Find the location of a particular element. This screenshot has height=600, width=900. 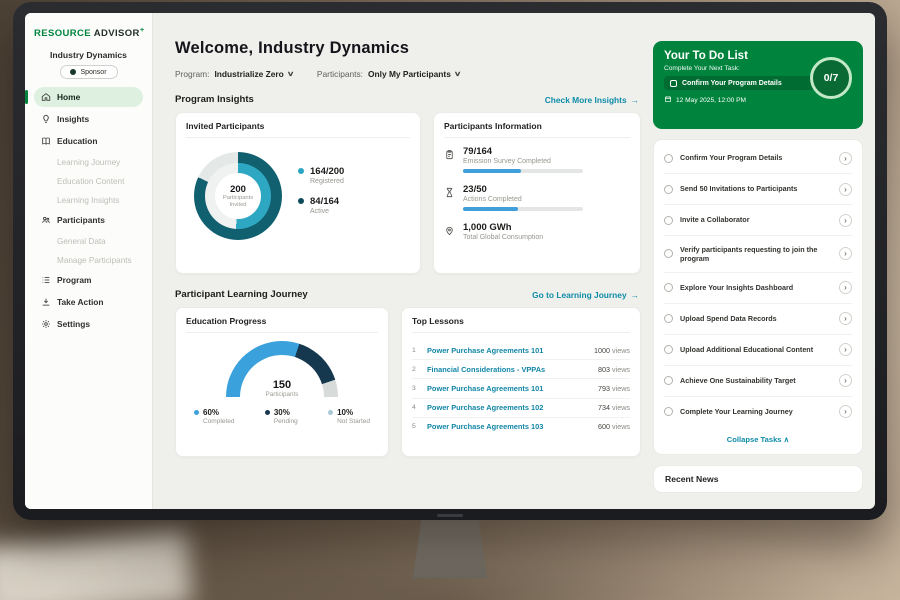

info-row-consumption: 1,000 GWh Total Global Consumption is located at coordinates (537, 231).